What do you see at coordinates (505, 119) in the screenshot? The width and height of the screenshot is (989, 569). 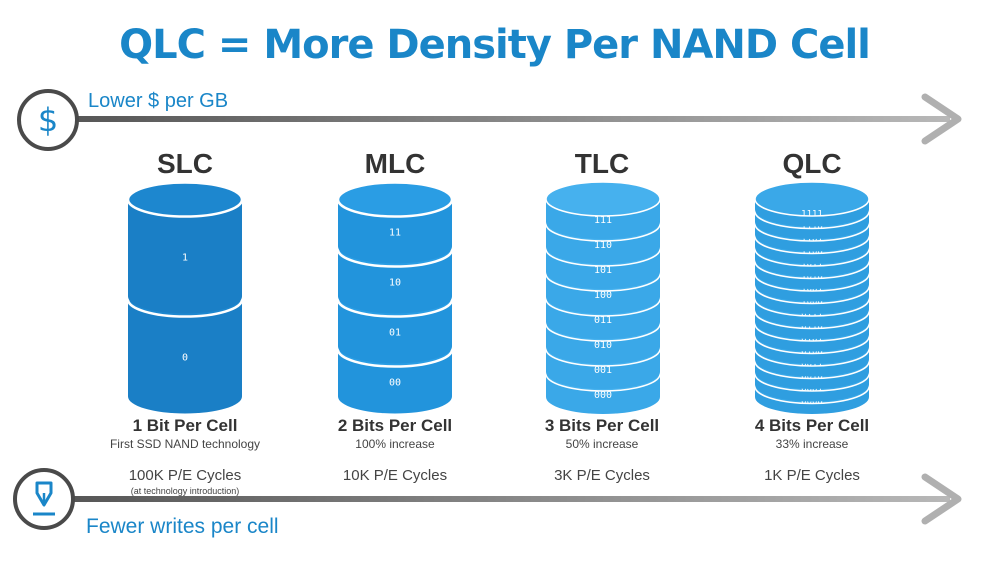 I see `top-arrow-shaft` at bounding box center [505, 119].